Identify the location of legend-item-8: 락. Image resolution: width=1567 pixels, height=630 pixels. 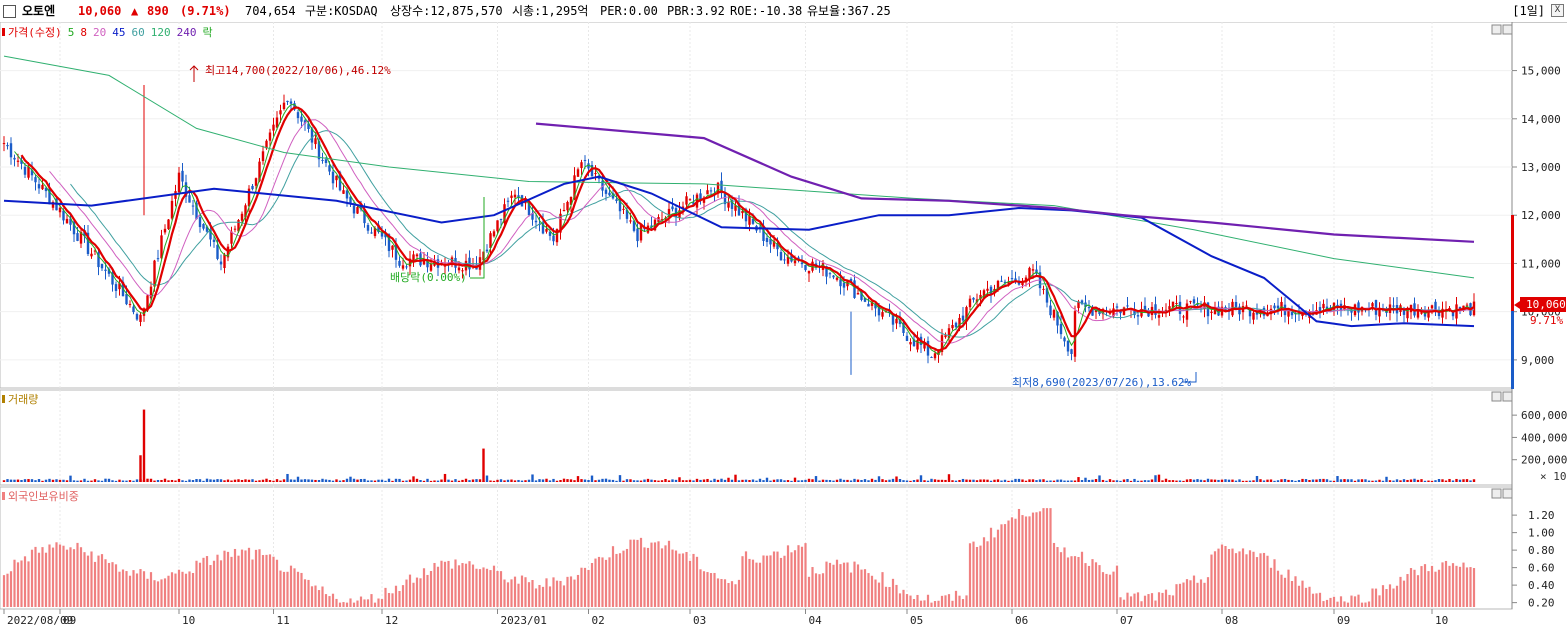
(207, 32).